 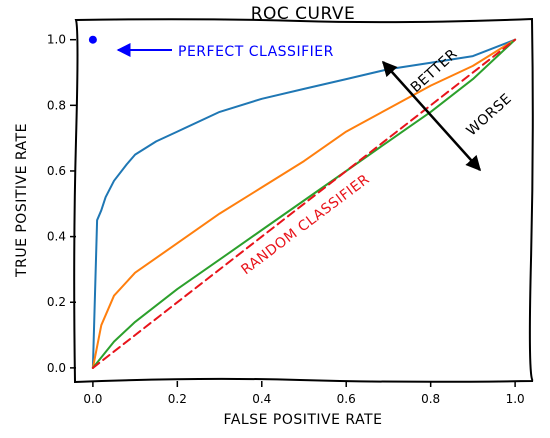 I want to click on y-tick-label: 0.4, so click(x=56, y=237).